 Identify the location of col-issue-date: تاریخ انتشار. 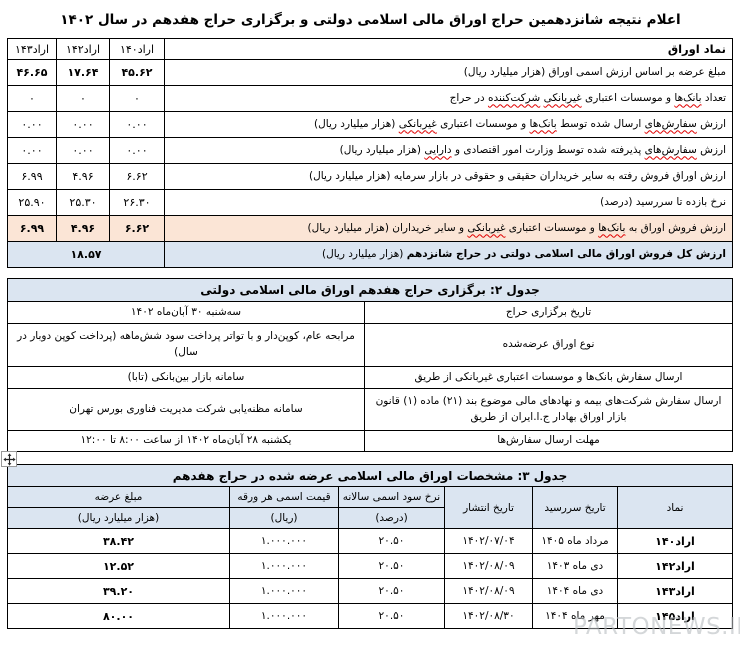
(488, 507).